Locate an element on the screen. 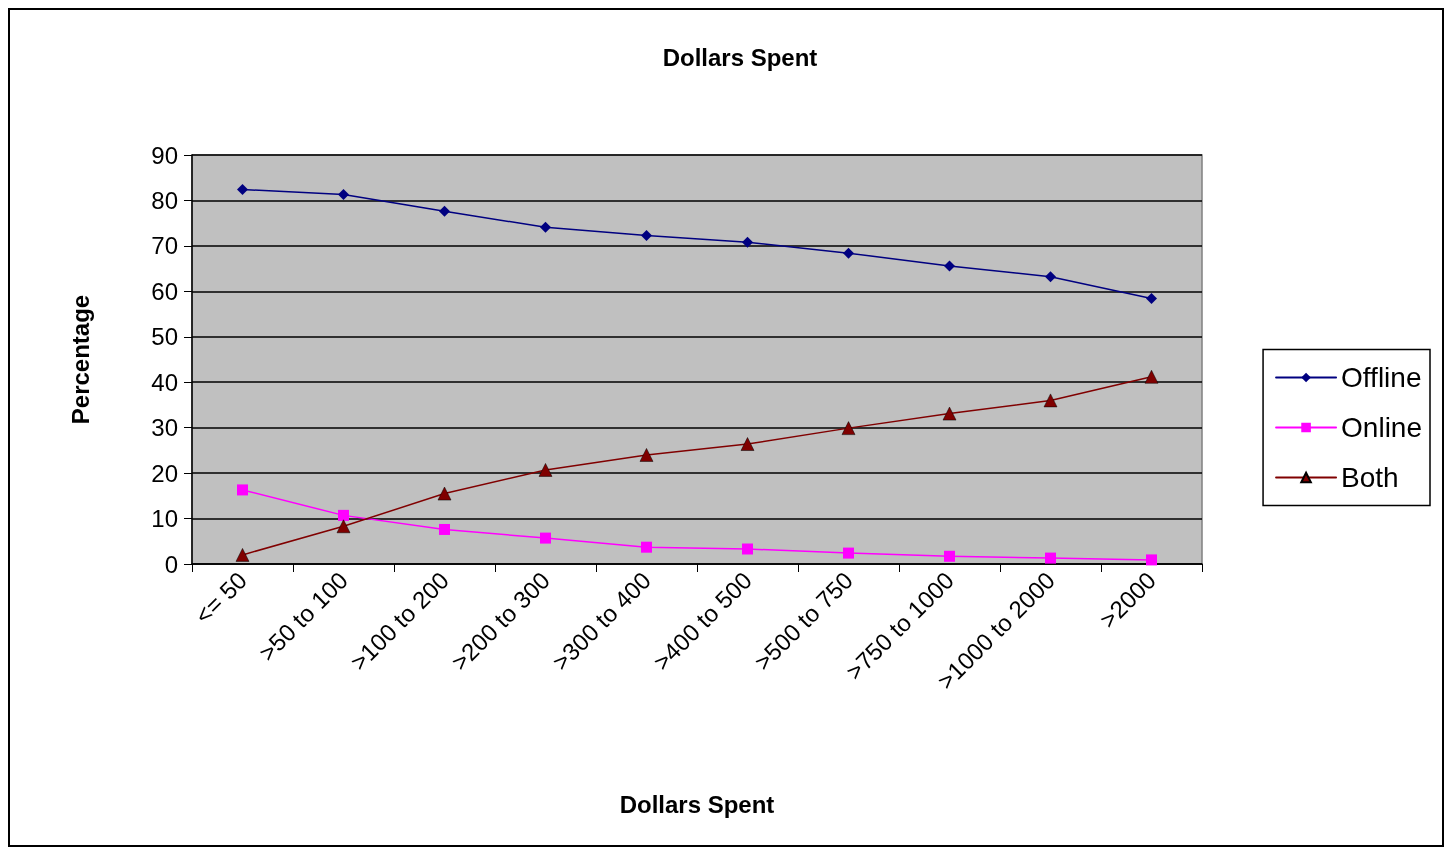  legend-label: Both is located at coordinates (1370, 477).